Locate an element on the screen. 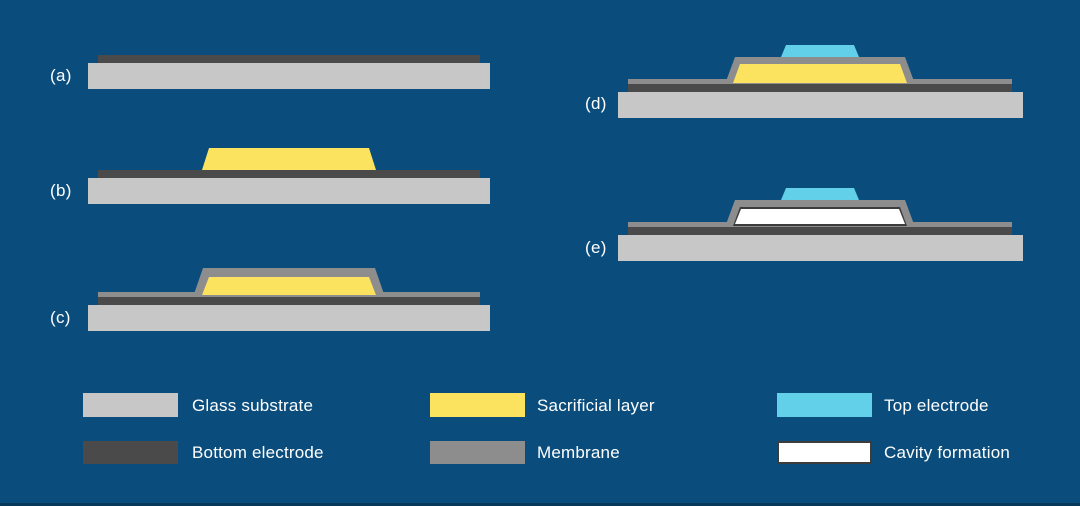 The image size is (1080, 506). legend-label-glass-substrate: Glass substrate is located at coordinates (253, 405).